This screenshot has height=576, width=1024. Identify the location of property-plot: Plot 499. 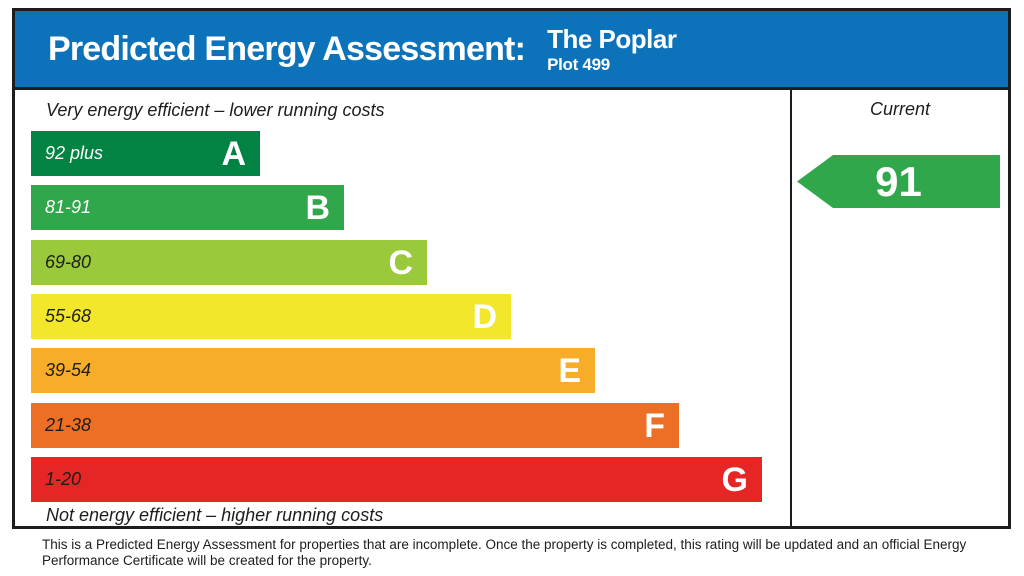
(578, 65).